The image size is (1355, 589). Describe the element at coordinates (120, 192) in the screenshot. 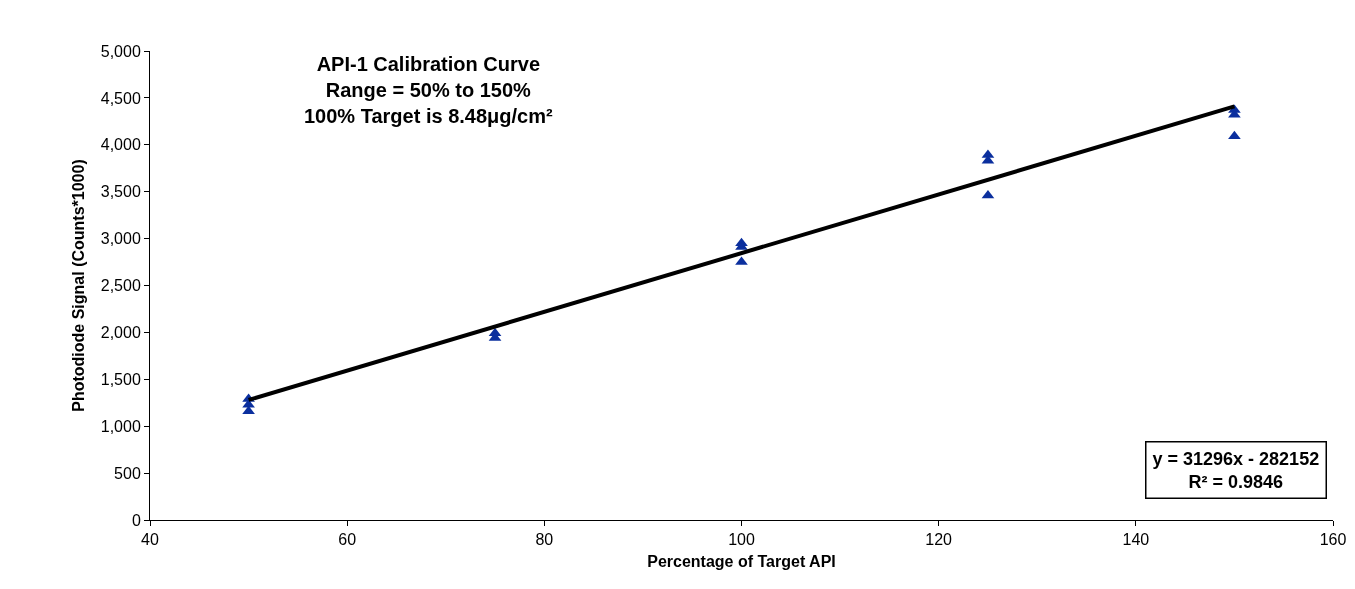

I see `y-tick-label: 3,500` at that location.